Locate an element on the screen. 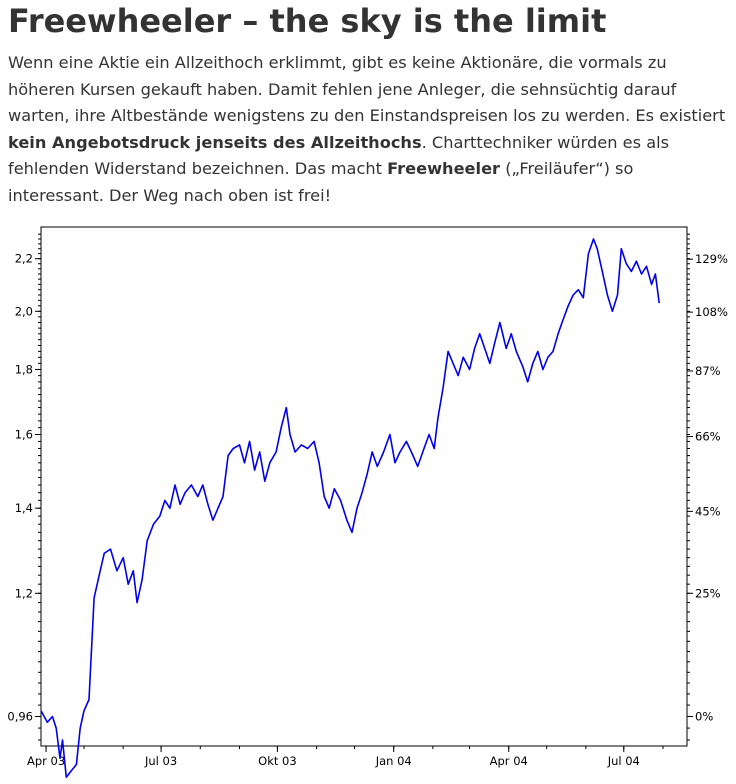 This screenshot has width=736, height=784. y-tick-label: 0,96 is located at coordinates (20, 716).